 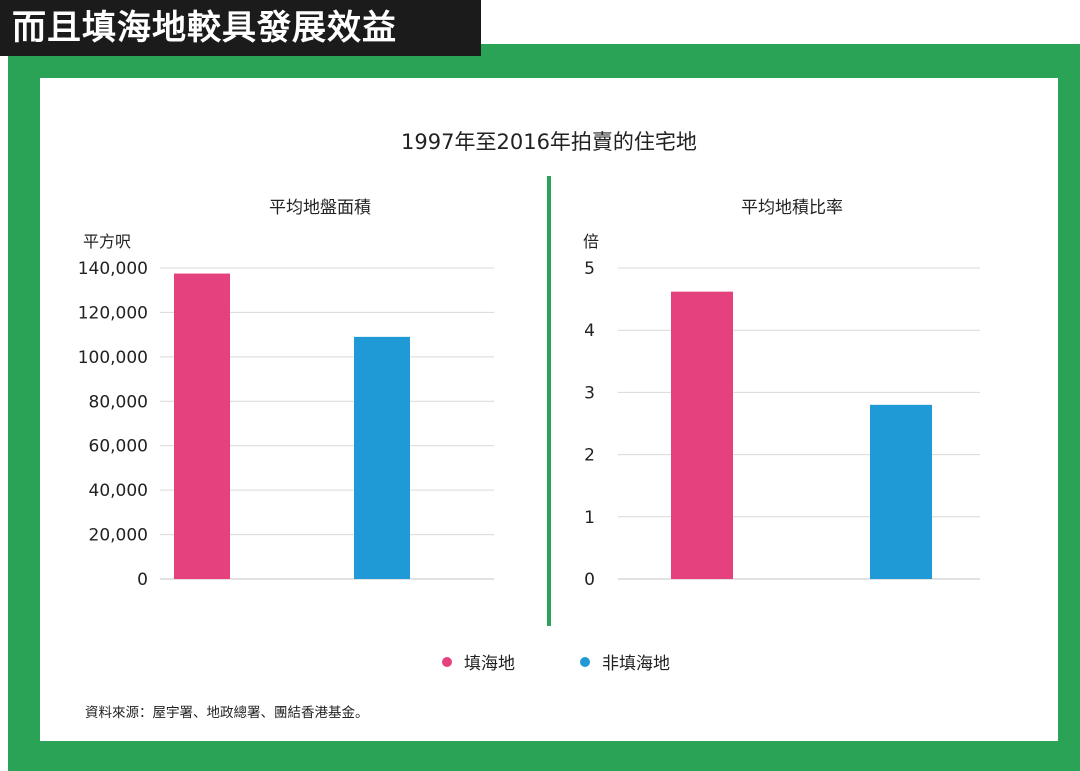 I want to click on chart1-tick-label: 80,000, so click(x=118, y=402).